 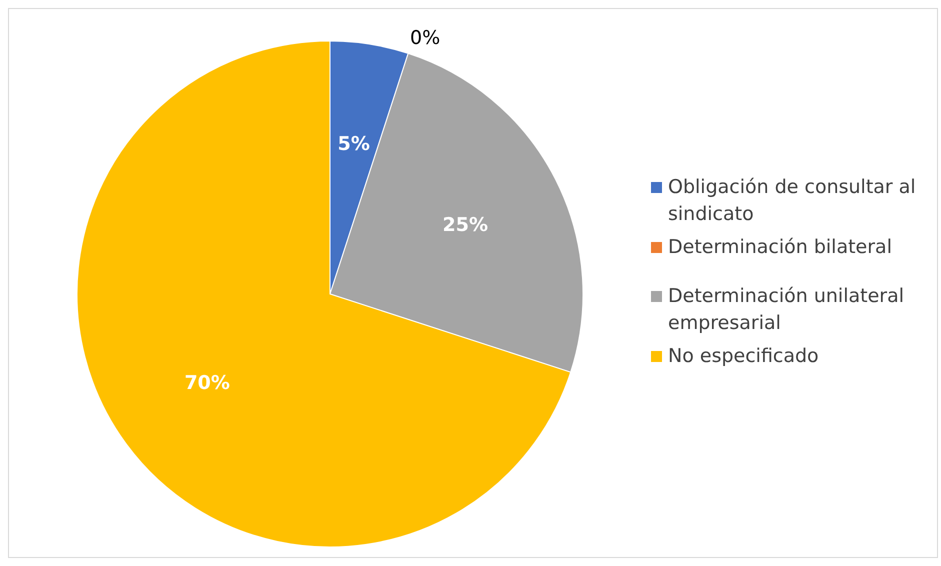 I want to click on text: 0%, so click(x=425, y=38).